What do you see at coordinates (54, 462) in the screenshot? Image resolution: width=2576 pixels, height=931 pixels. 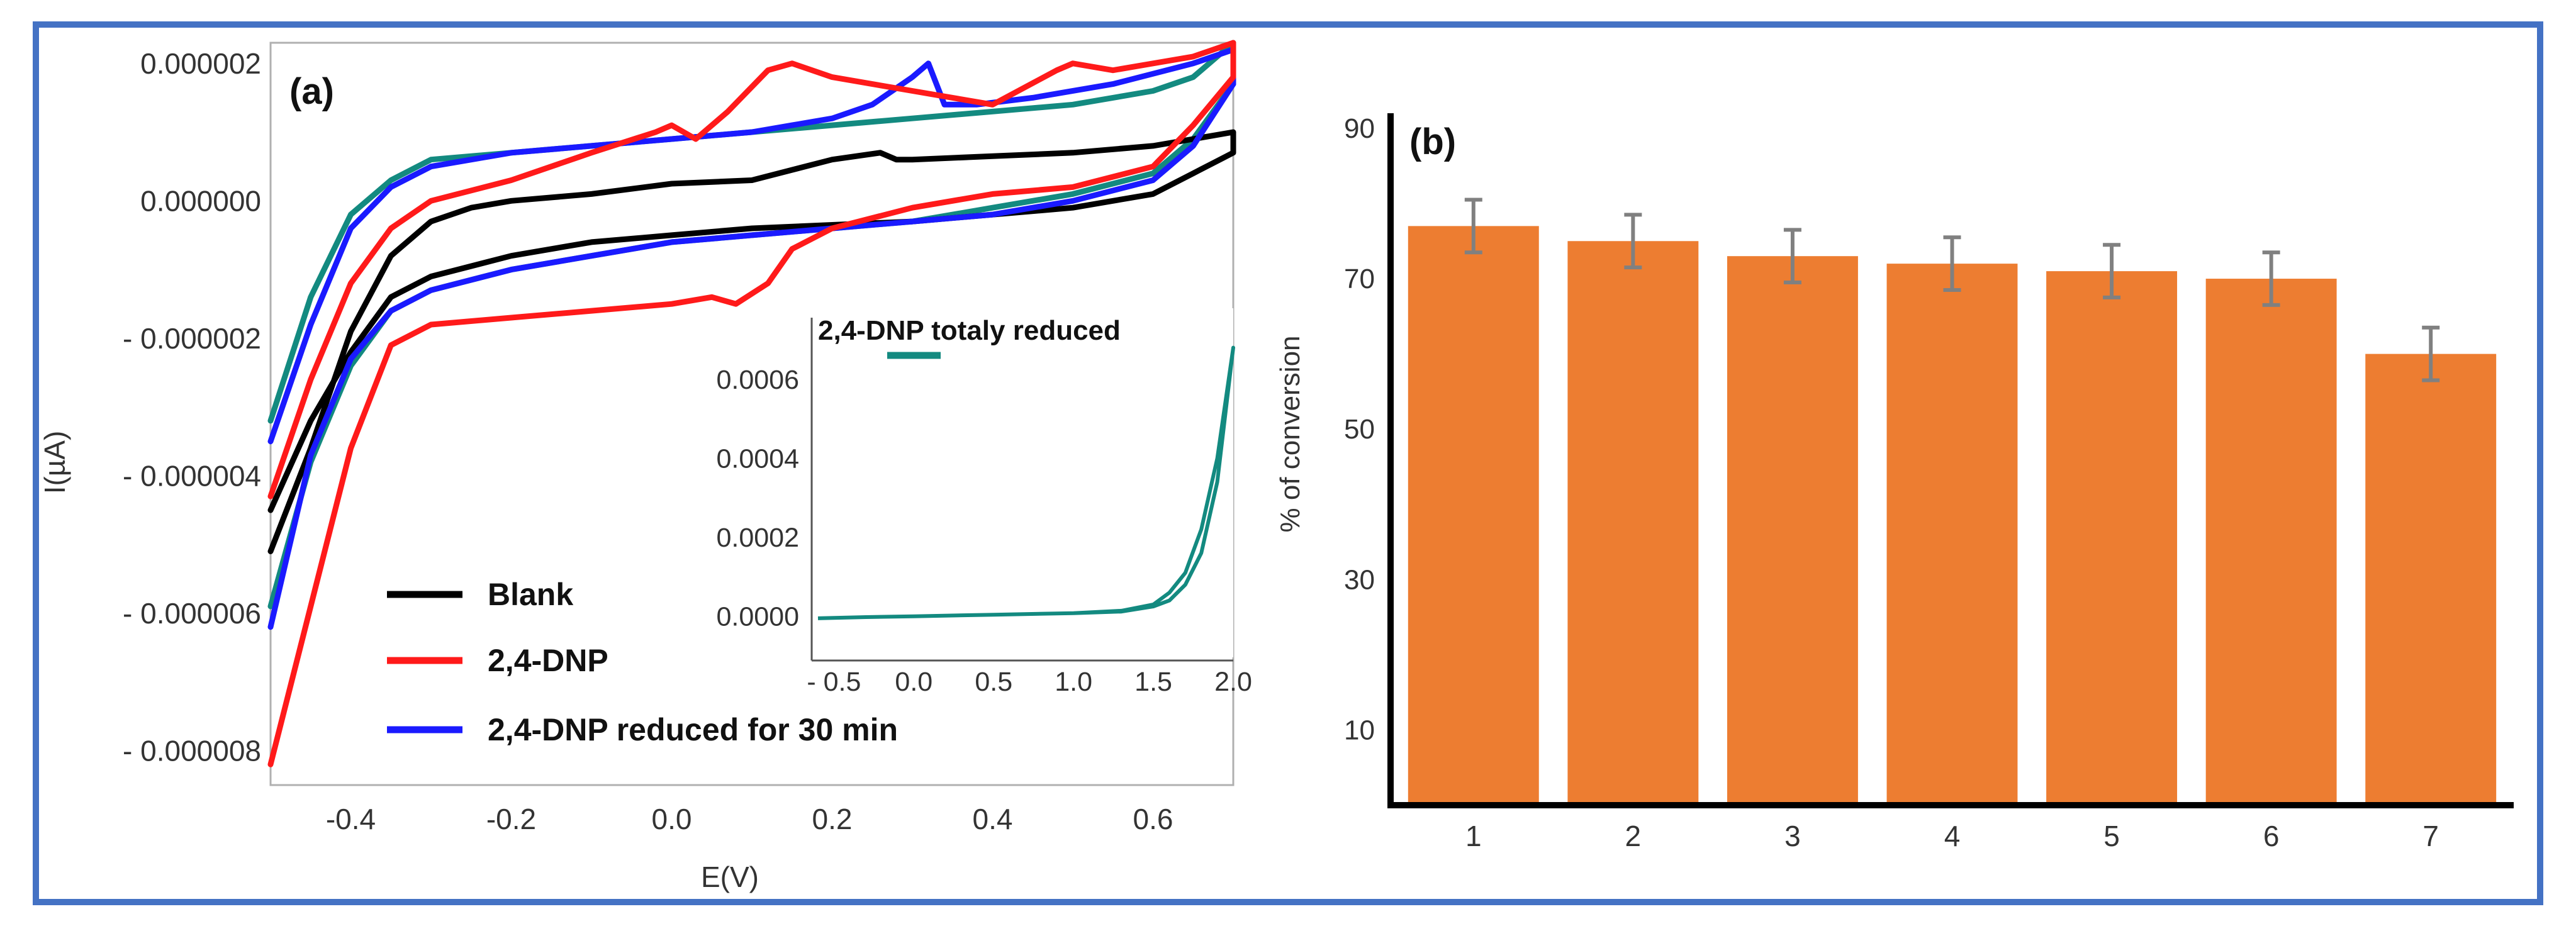 I see `panel-a-y-axis-label: I(µA)` at bounding box center [54, 462].